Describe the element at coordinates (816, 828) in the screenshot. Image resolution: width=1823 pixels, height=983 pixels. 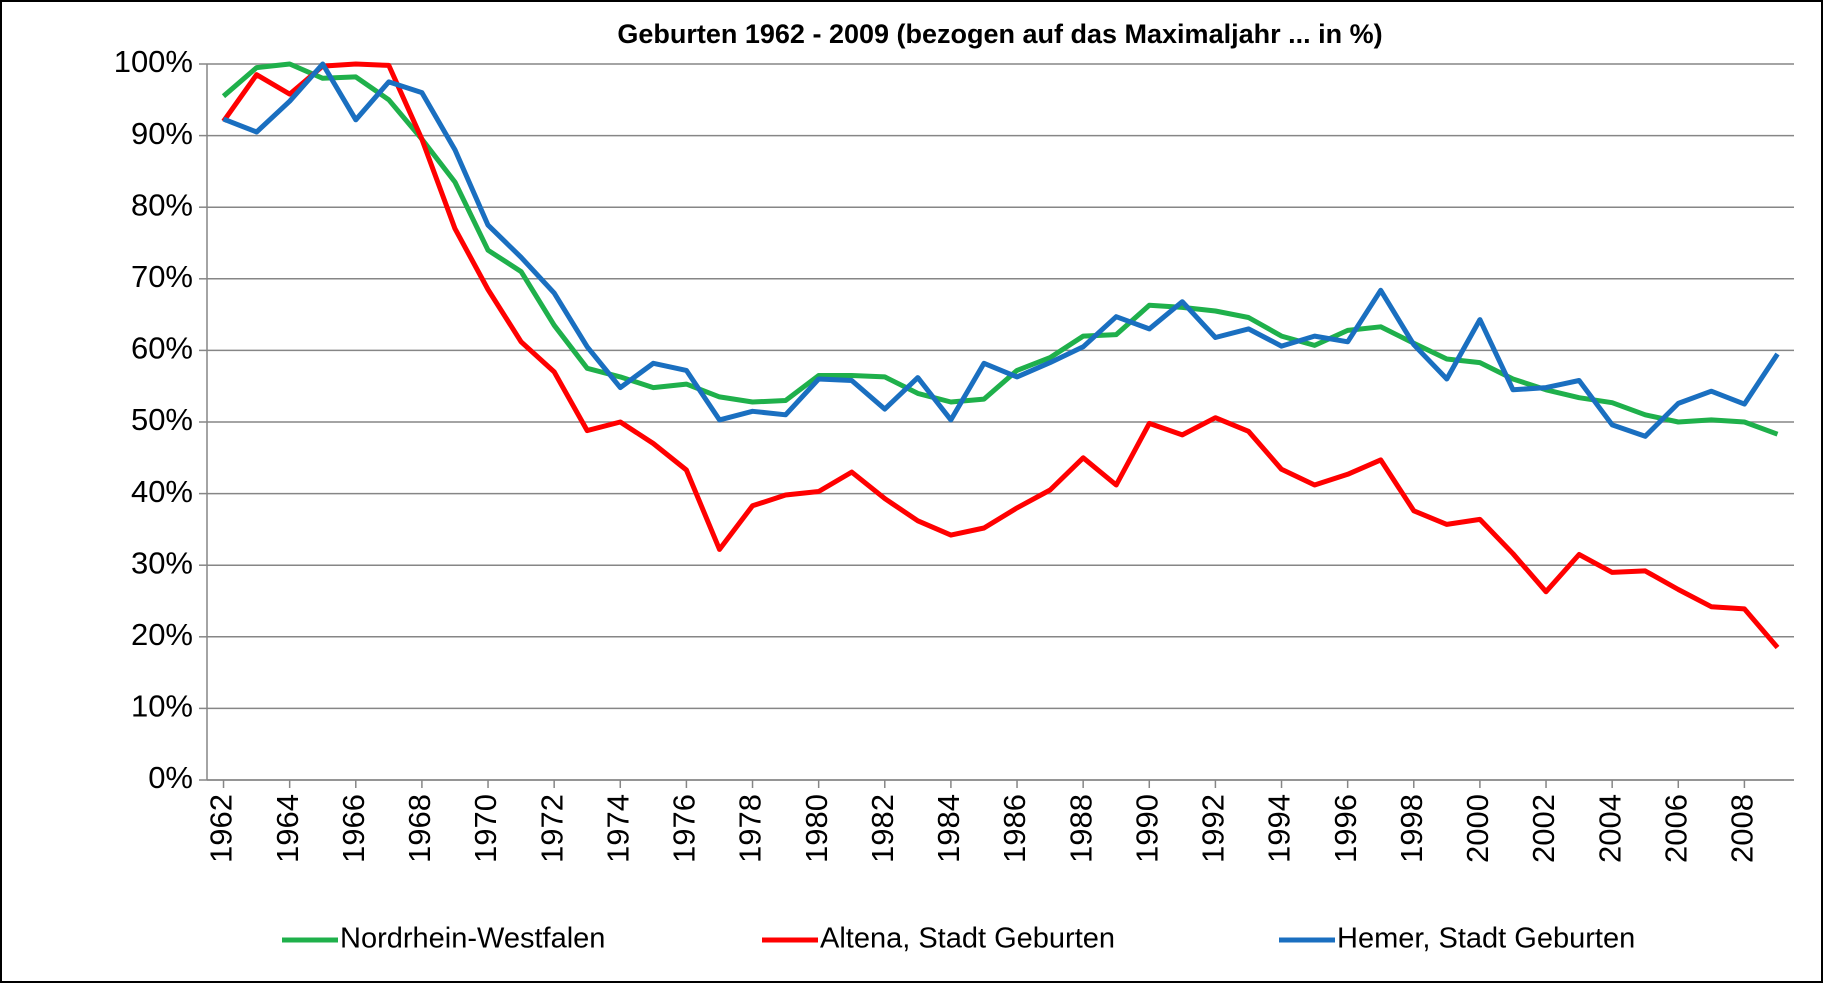
I see `x-tick-label: 1980` at that location.